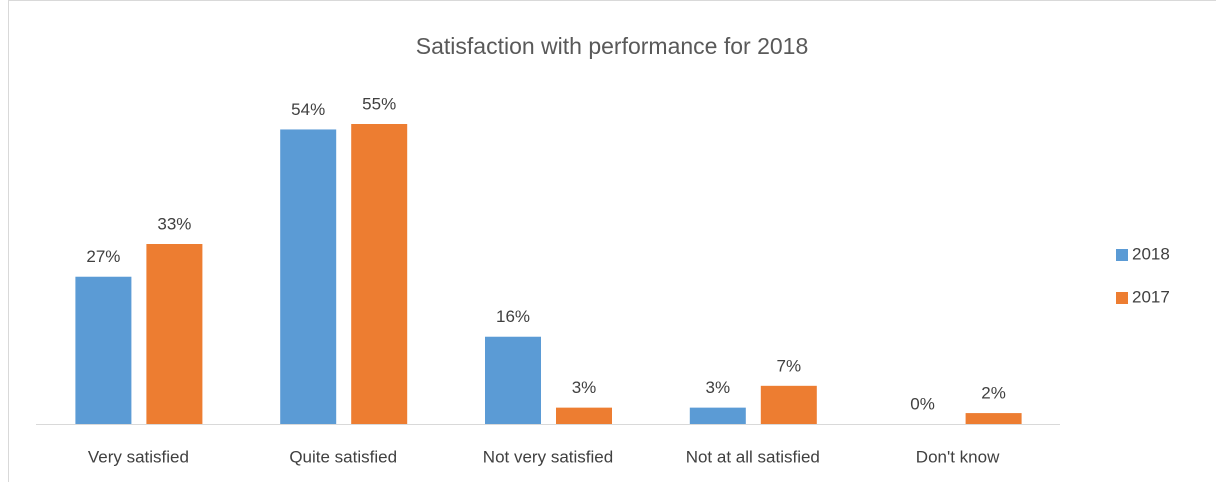  What do you see at coordinates (1151, 296) in the screenshot?
I see `legend-label: 2017` at bounding box center [1151, 296].